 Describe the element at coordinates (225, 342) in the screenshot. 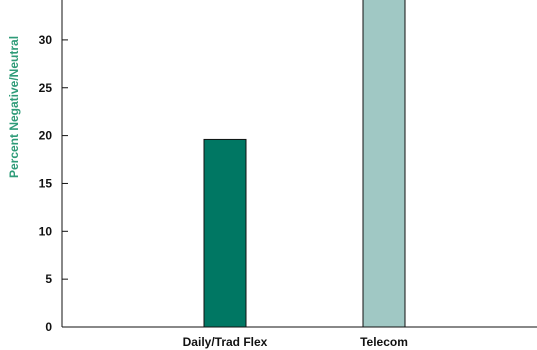

I see `x-category-label: Daily/Trad Flex` at that location.